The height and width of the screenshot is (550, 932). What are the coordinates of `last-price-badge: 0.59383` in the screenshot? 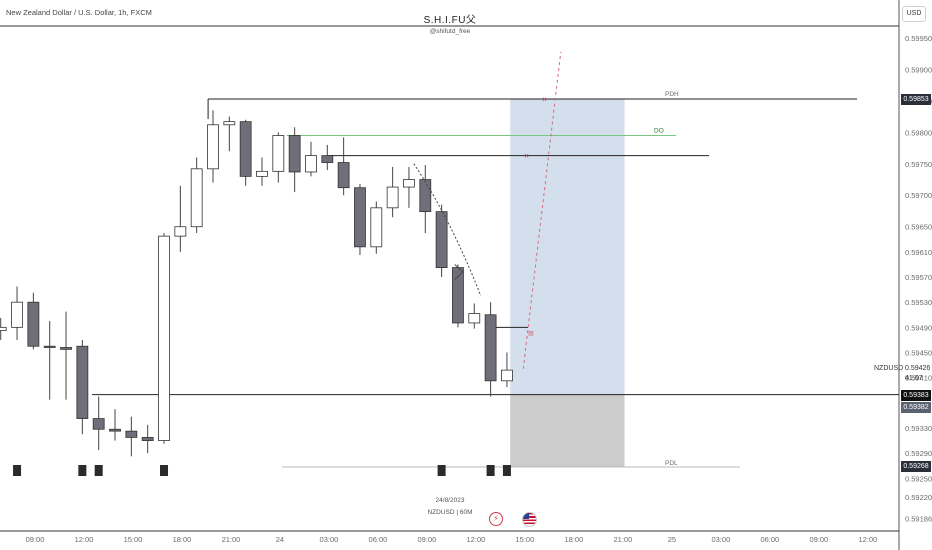 It's located at (916, 395).